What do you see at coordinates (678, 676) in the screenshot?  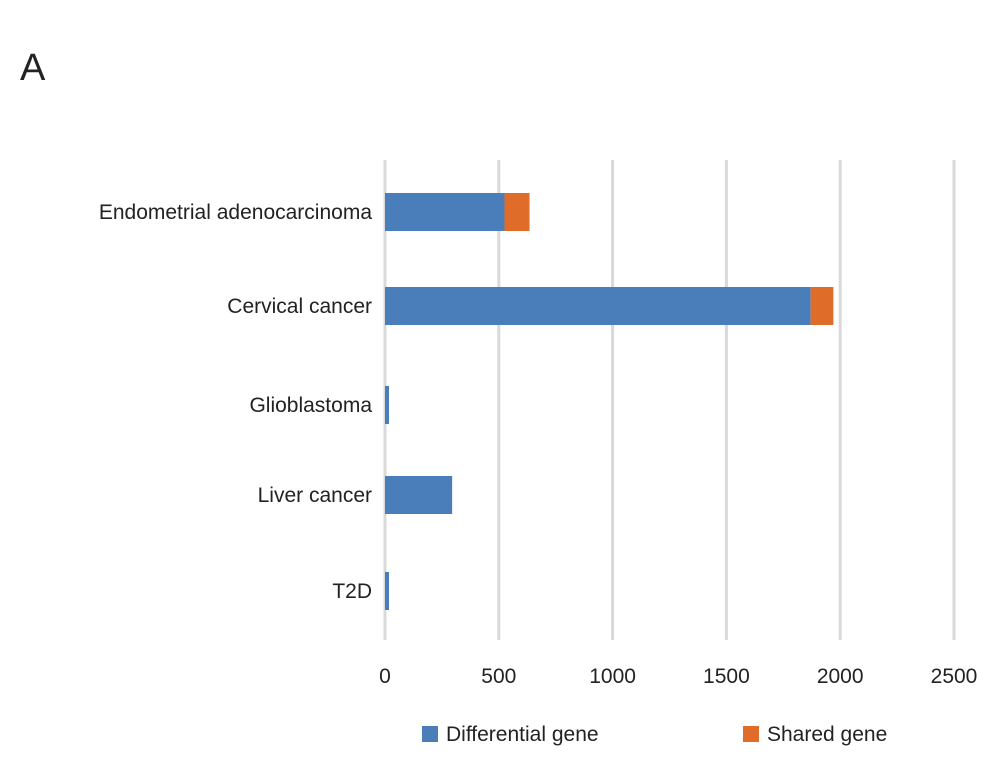 I see `x-axis-tick-labels: 0 500 1000 1500 2000 2500` at bounding box center [678, 676].